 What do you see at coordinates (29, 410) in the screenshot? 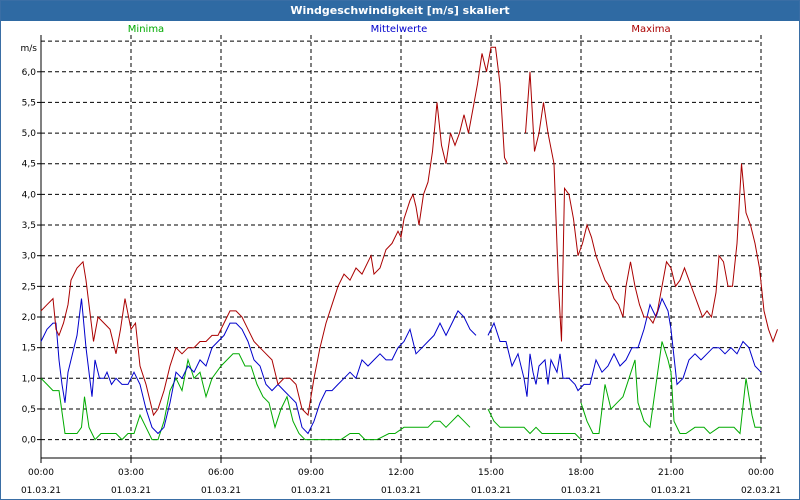
I see `y-tick-label: 0,5` at bounding box center [29, 410].